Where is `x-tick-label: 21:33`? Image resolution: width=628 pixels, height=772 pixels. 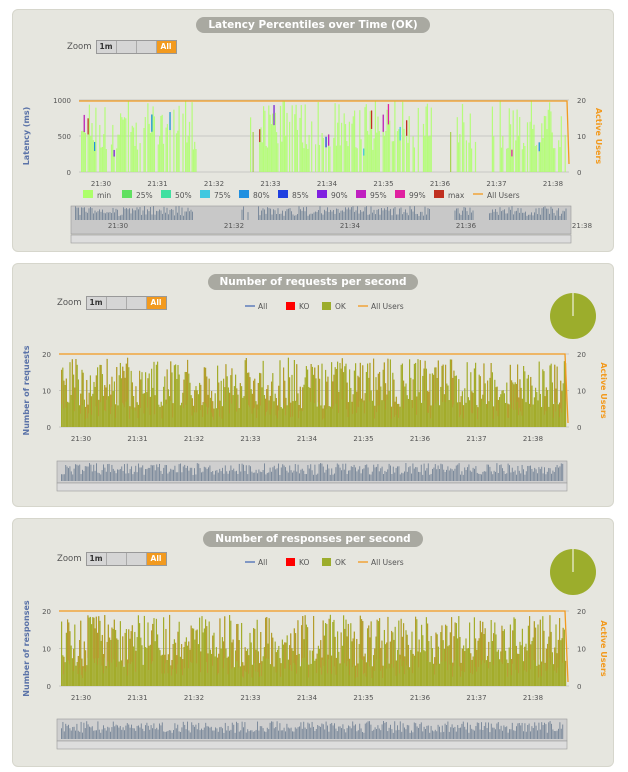
x-tick-label: 21:33 is located at coordinates (250, 698).